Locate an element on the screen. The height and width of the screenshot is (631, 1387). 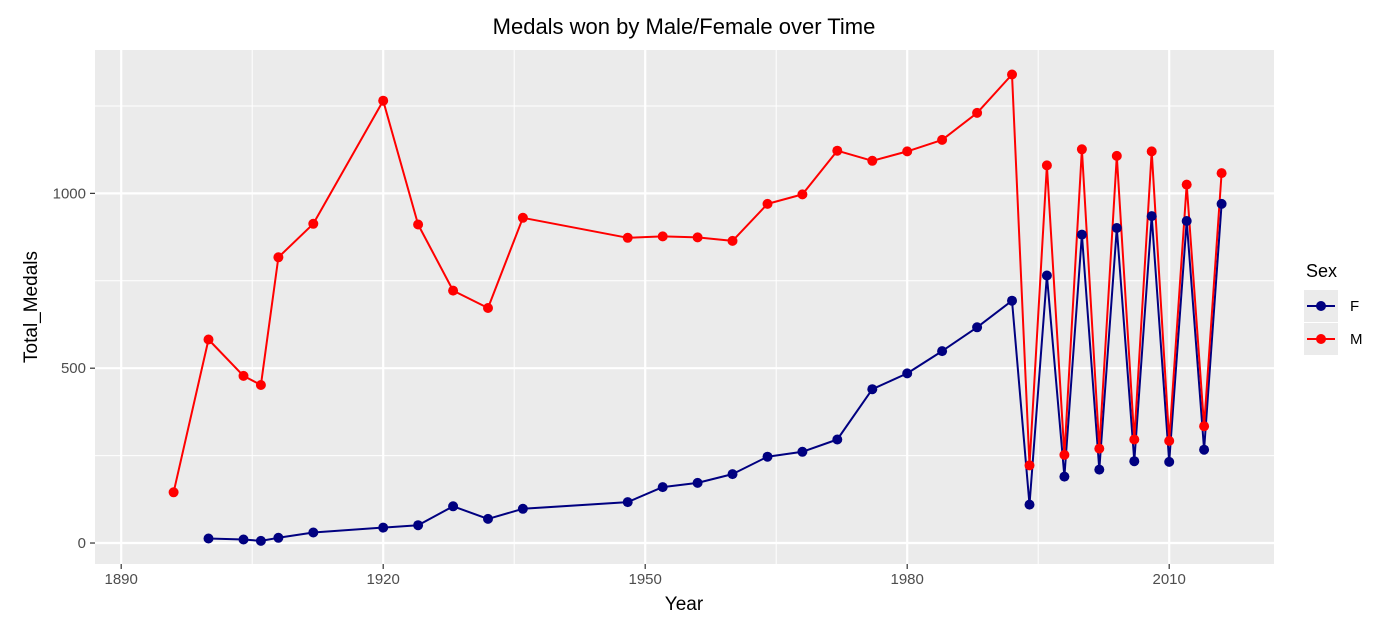
y-axis-ticks: 0 500 1000 is located at coordinates (74, 368).